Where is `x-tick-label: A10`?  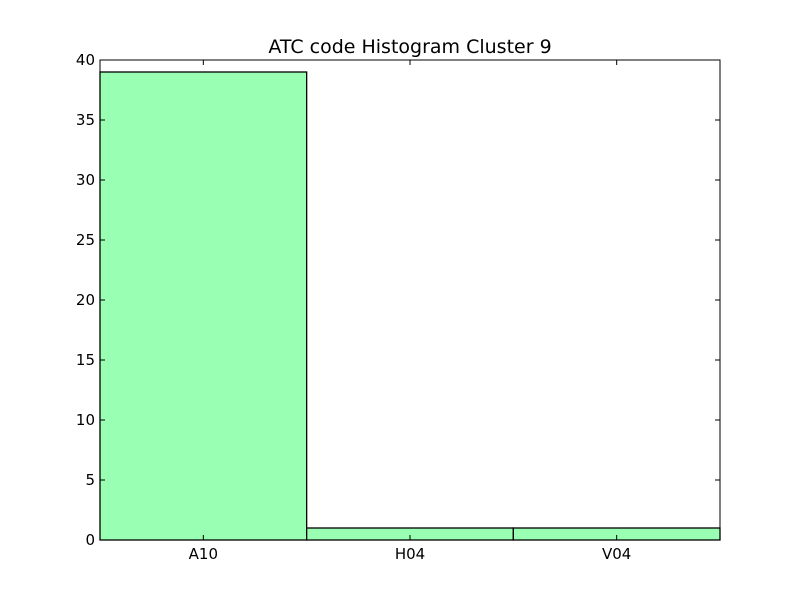 x-tick-label: A10 is located at coordinates (203, 554).